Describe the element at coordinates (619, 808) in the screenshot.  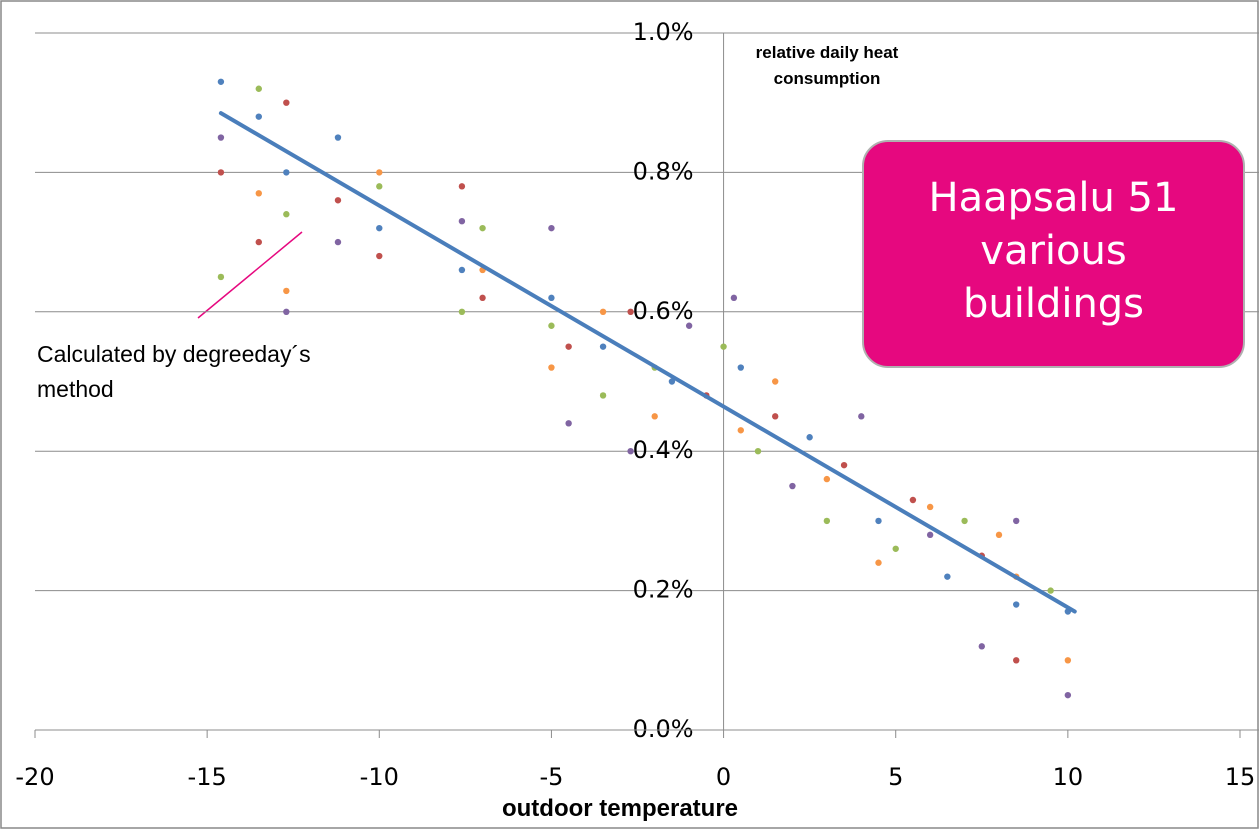
I see `x-axis-title: outdoor temperature` at that location.